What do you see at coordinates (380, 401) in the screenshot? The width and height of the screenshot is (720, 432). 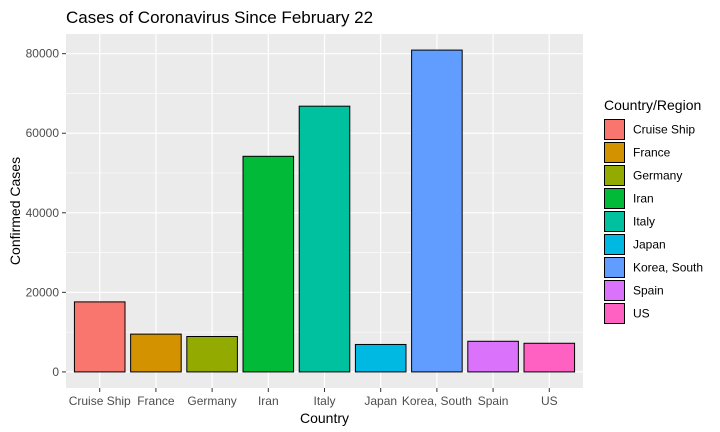 I see `x-tick-label: Japan` at bounding box center [380, 401].